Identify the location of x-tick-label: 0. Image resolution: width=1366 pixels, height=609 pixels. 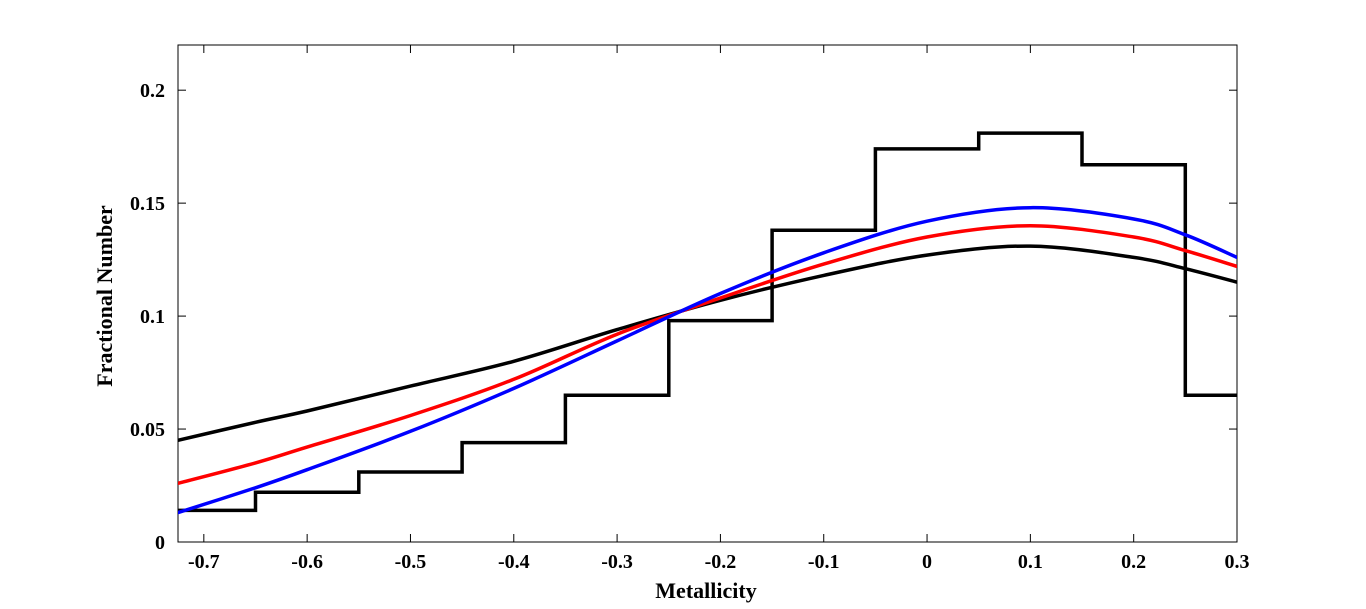
(927, 562).